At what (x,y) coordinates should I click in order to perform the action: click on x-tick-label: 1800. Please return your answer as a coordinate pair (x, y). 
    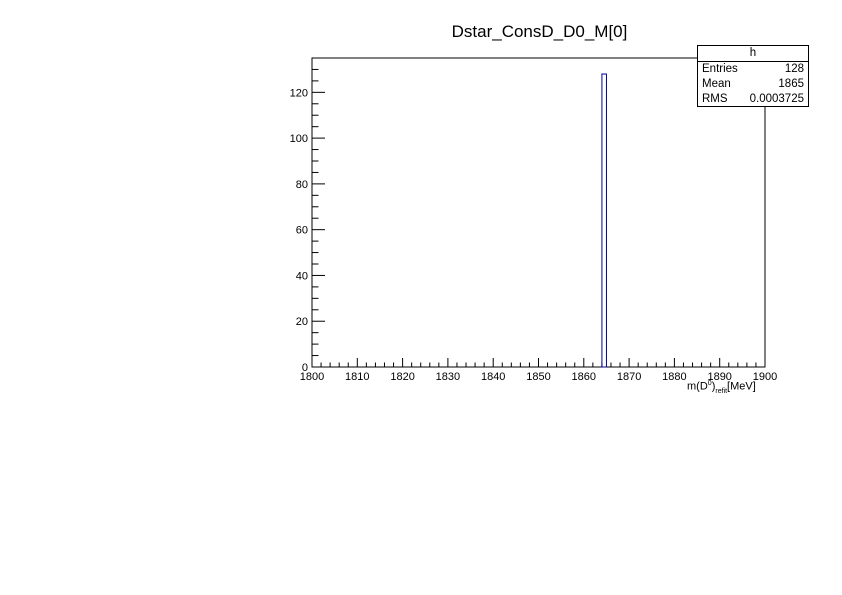
    Looking at the image, I should click on (312, 377).